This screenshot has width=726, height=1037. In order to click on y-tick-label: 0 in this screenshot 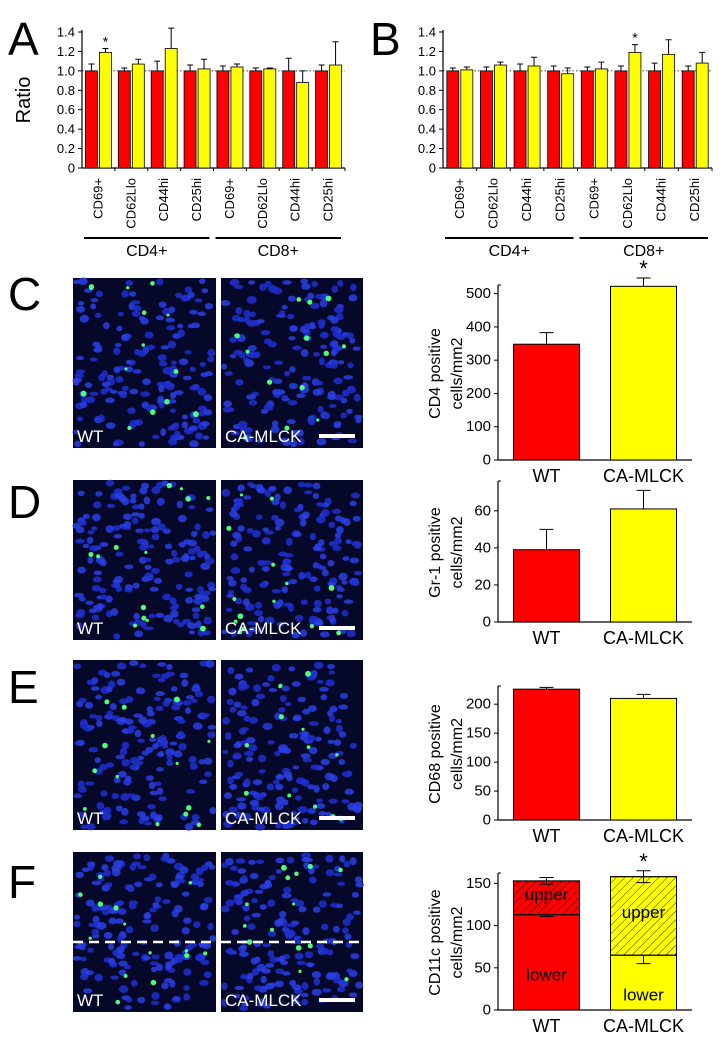, I will do `click(432, 168)`.